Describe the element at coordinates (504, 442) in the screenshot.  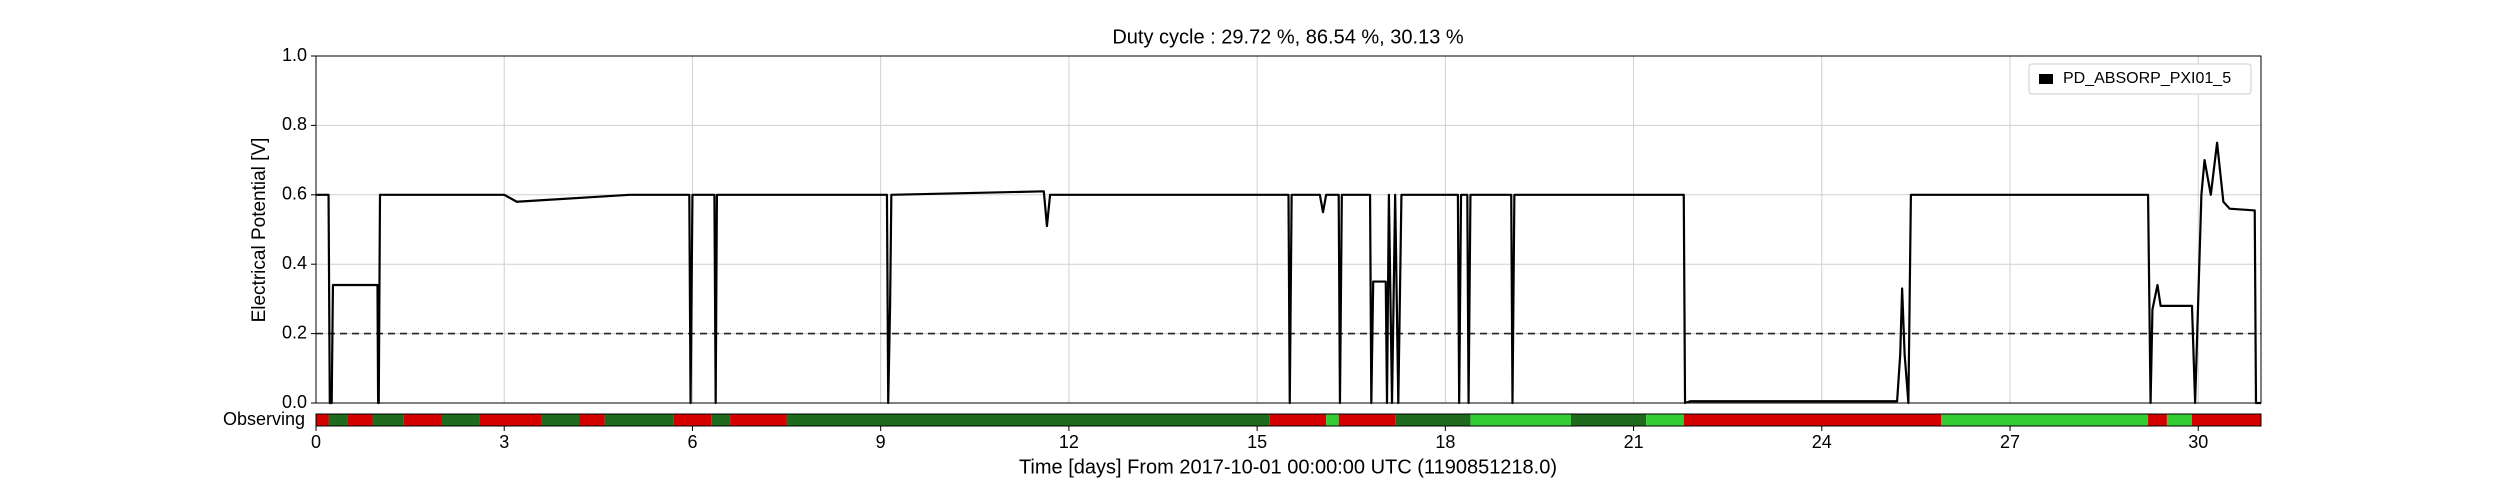
I see `x-tick-label: 3` at that location.